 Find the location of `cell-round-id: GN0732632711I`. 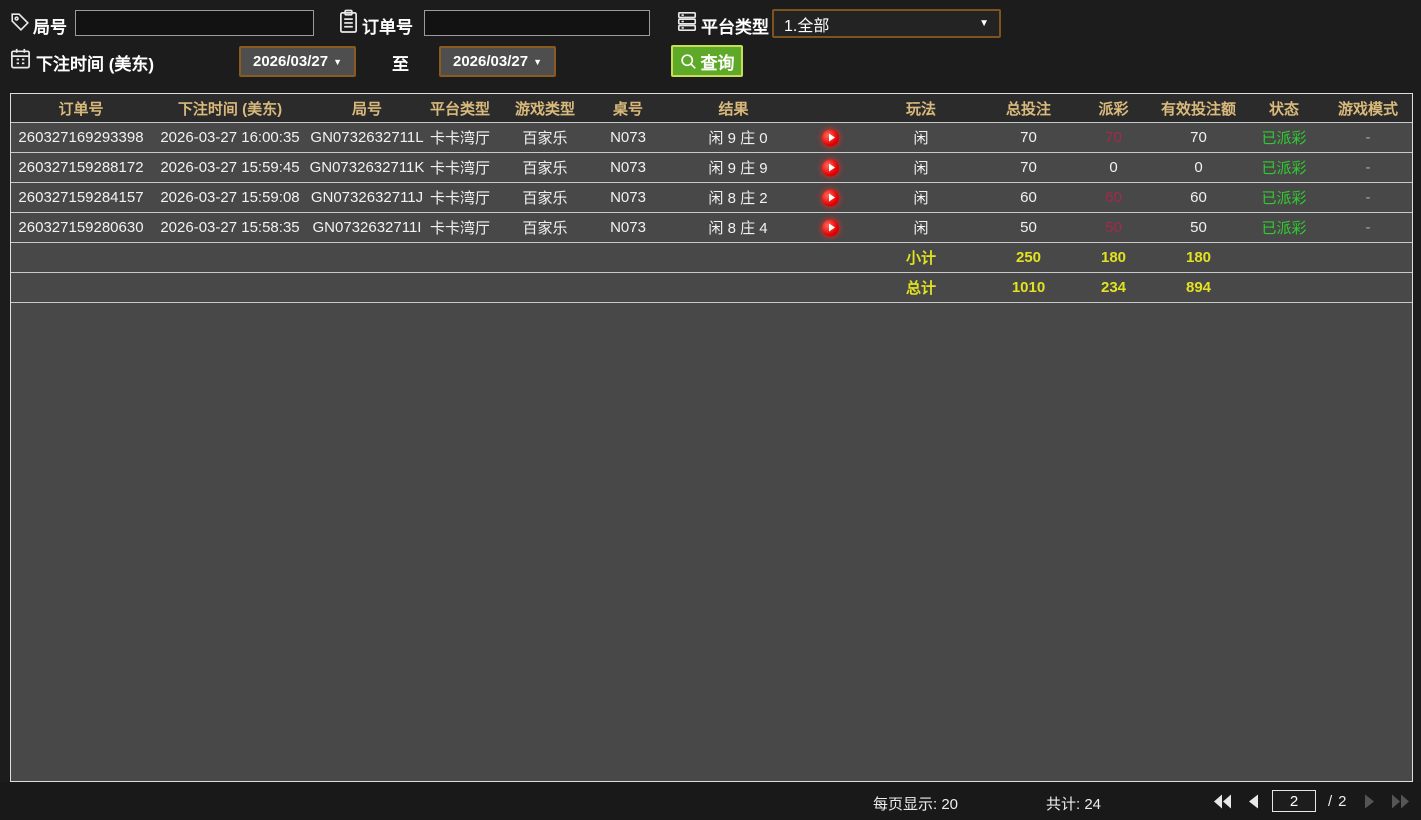

cell-round-id: GN0732632711I is located at coordinates (367, 227).